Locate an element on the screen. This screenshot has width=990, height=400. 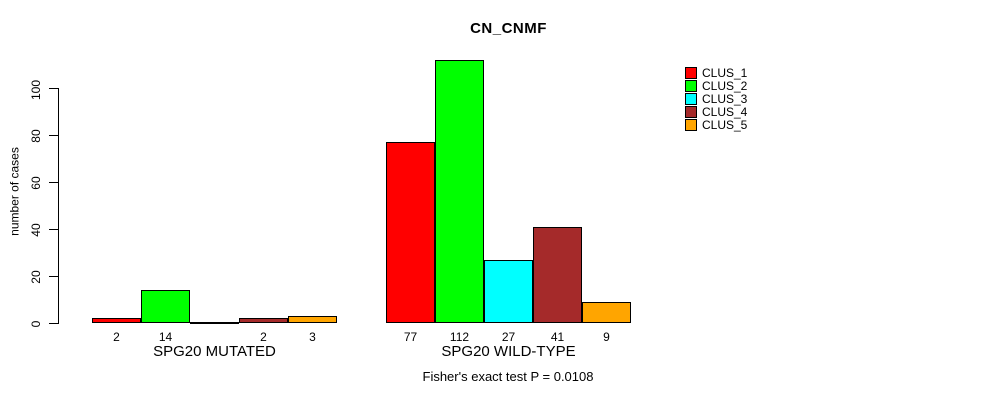
bar-clus_4-wildtype is located at coordinates (557, 275).